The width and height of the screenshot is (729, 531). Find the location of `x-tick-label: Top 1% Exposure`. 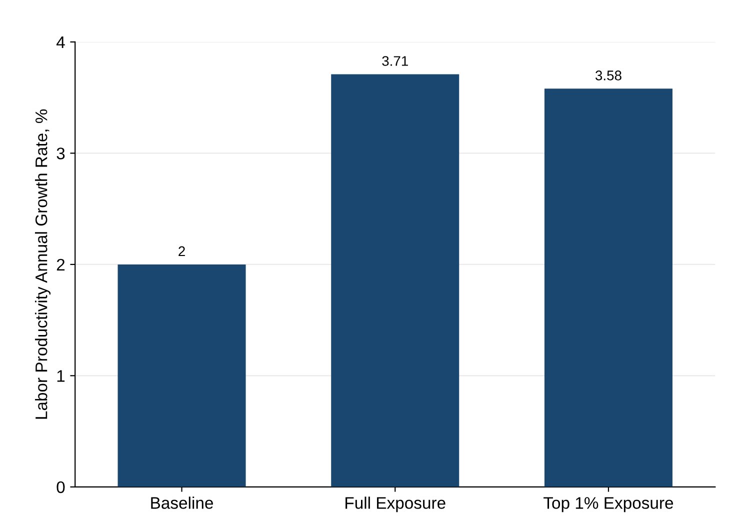

x-tick-label: Top 1% Exposure is located at coordinates (609, 504).